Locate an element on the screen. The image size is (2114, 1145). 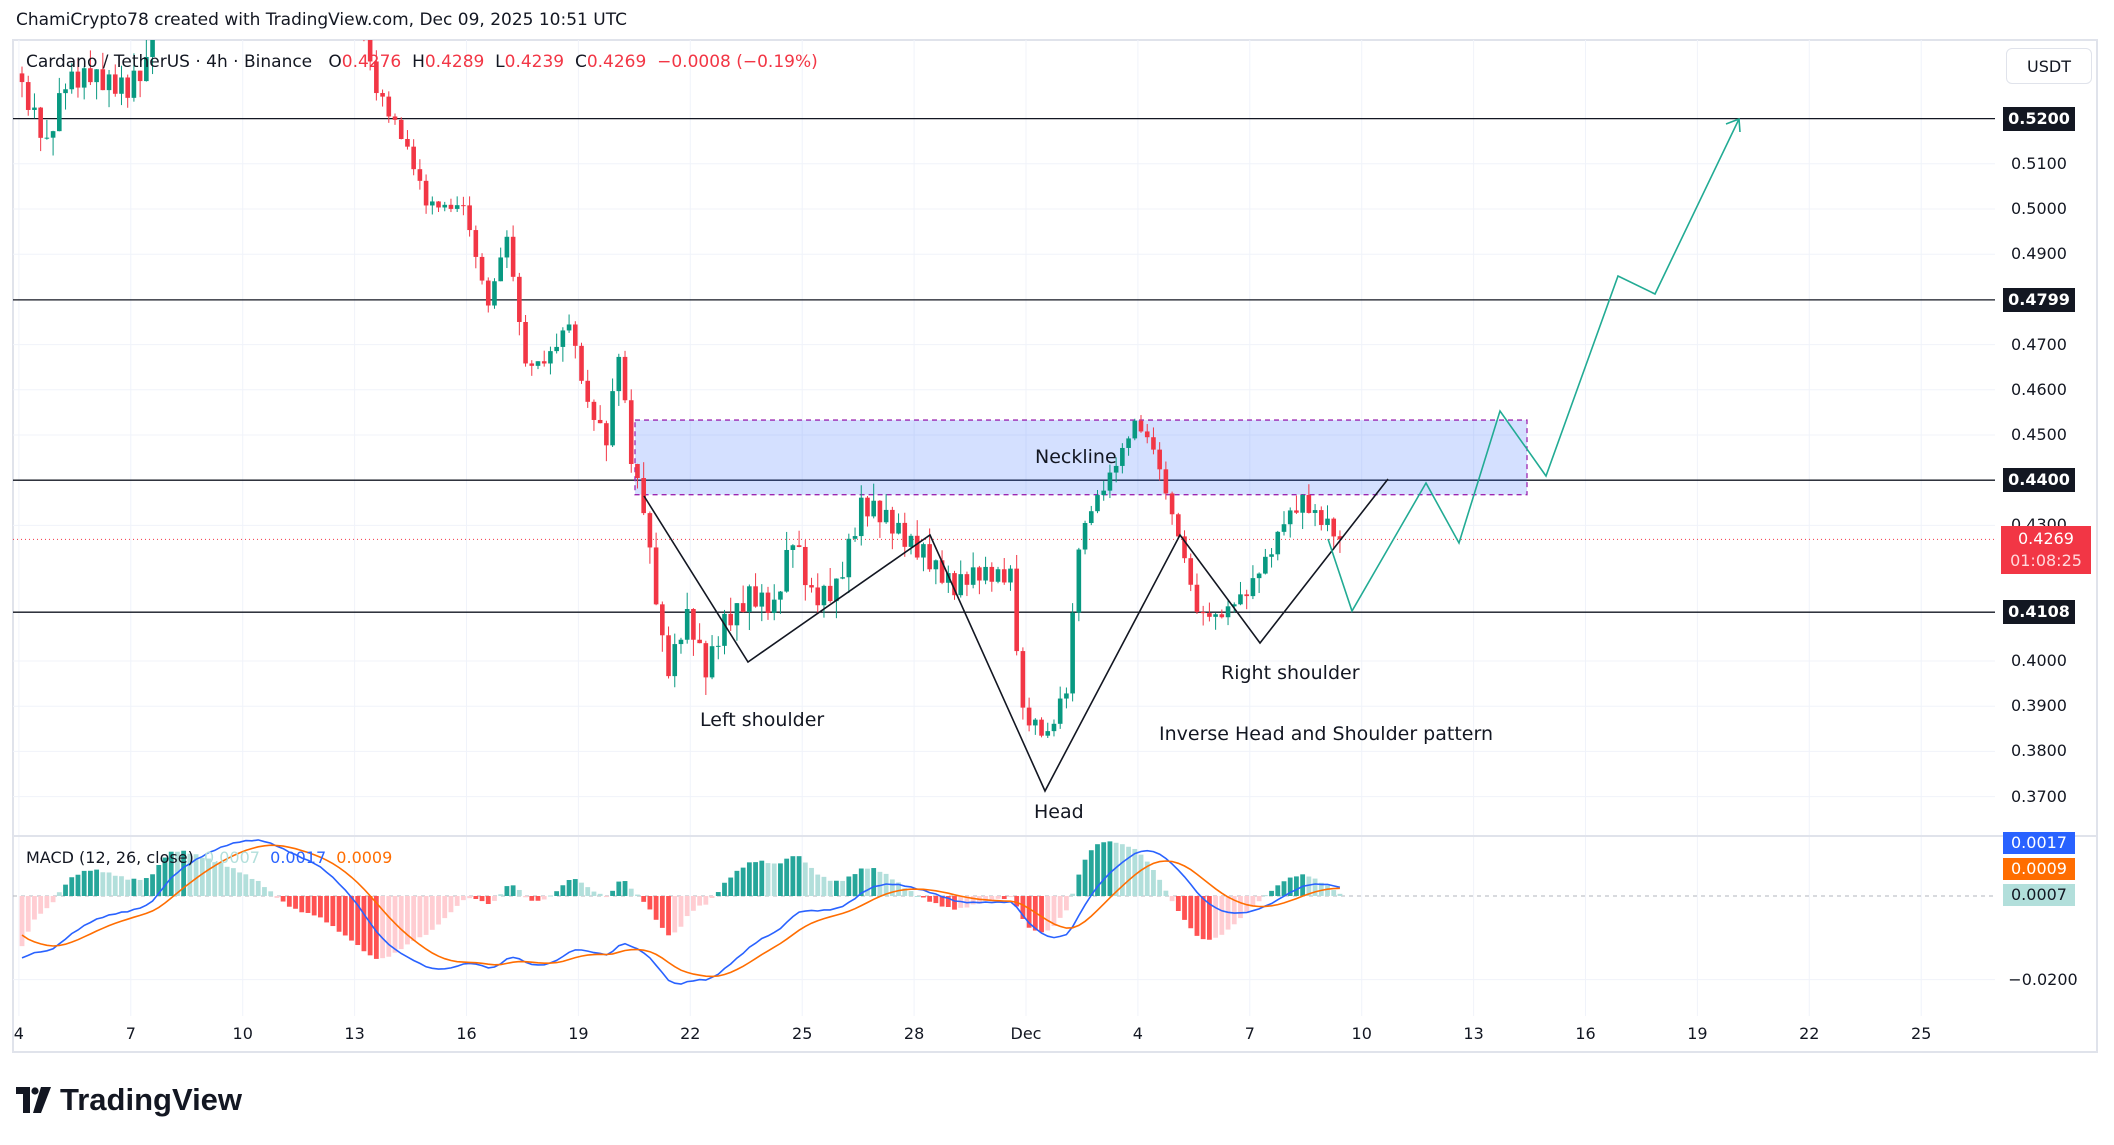
time-axis-label: 25 is located at coordinates (802, 1033).